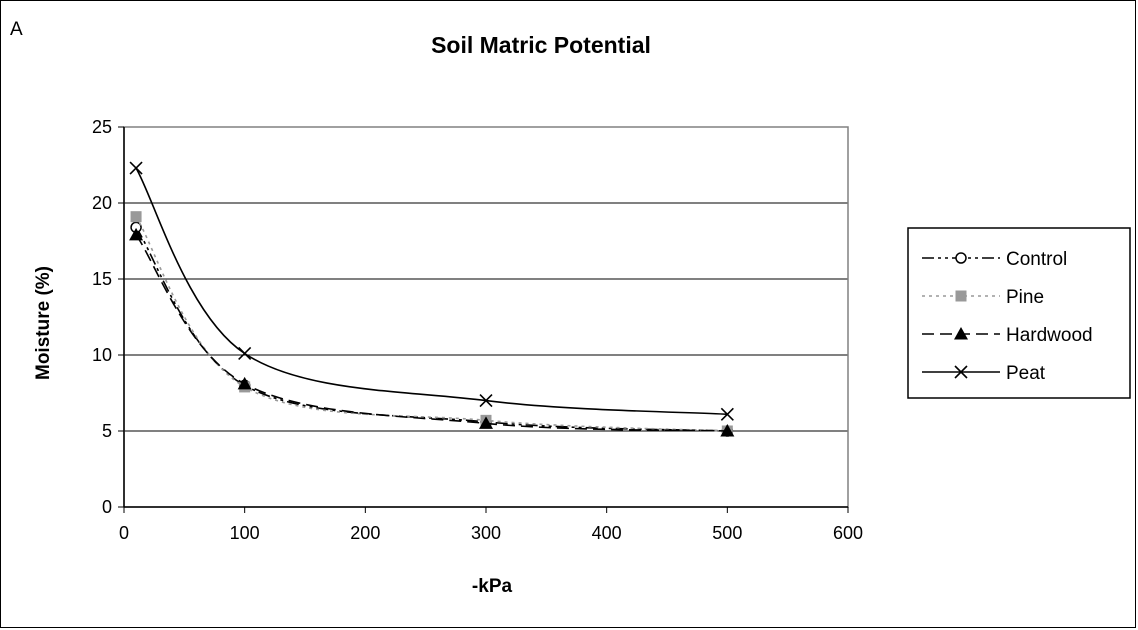 Image resolution: width=1138 pixels, height=630 pixels. Describe the element at coordinates (541, 45) in the screenshot. I see `chart-title: Soil Matric Potential` at that location.